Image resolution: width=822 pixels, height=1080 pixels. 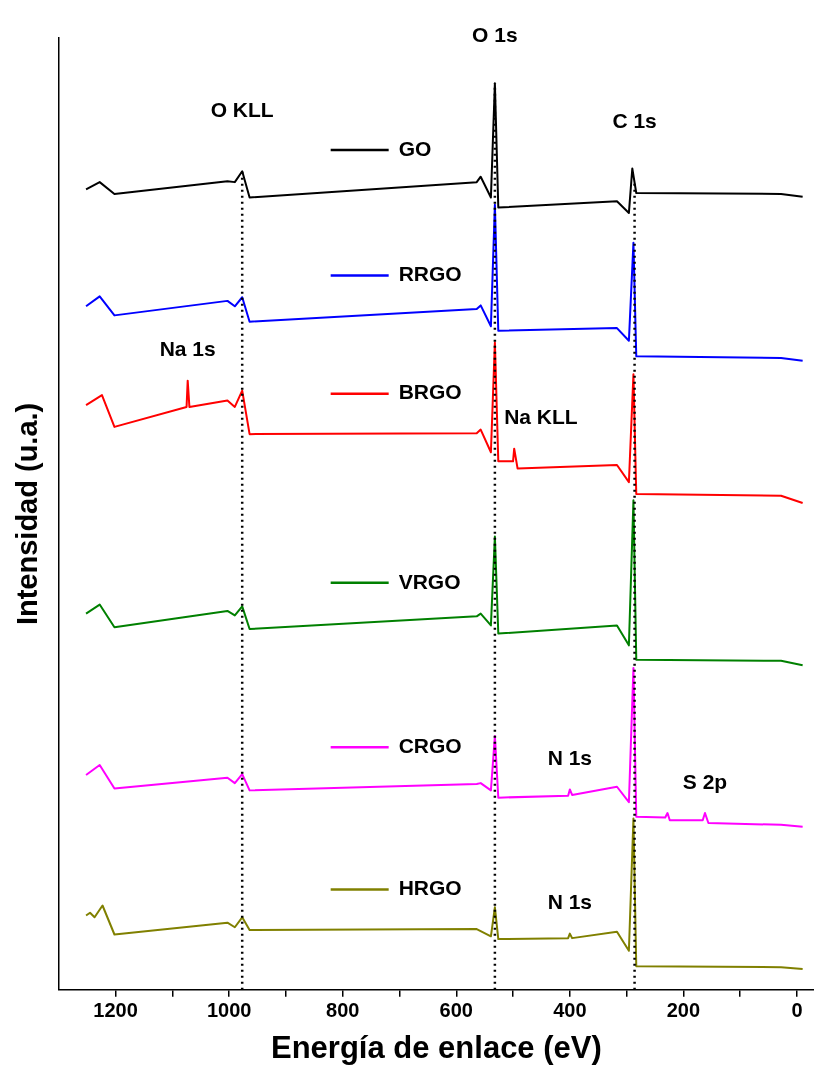 What do you see at coordinates (705, 781) in the screenshot?
I see `annotation: S 2p` at bounding box center [705, 781].